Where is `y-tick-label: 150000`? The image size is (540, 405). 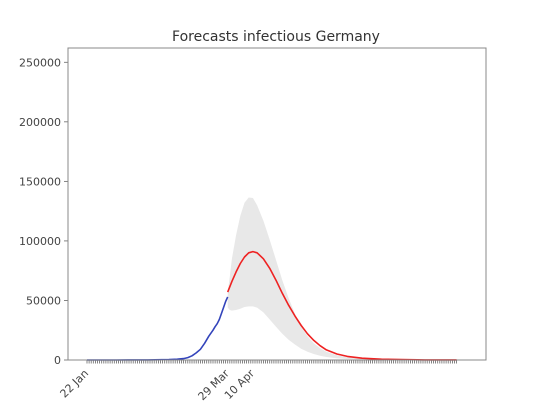
y-tick-label: 150000 is located at coordinates (40, 181).